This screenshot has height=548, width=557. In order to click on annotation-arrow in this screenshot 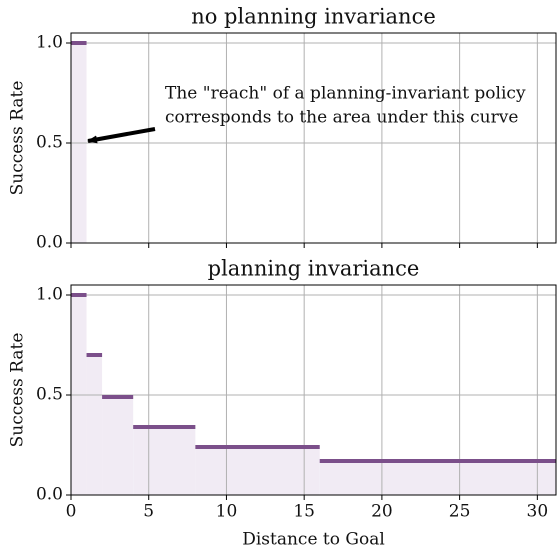, I will do `click(121, 135)`.